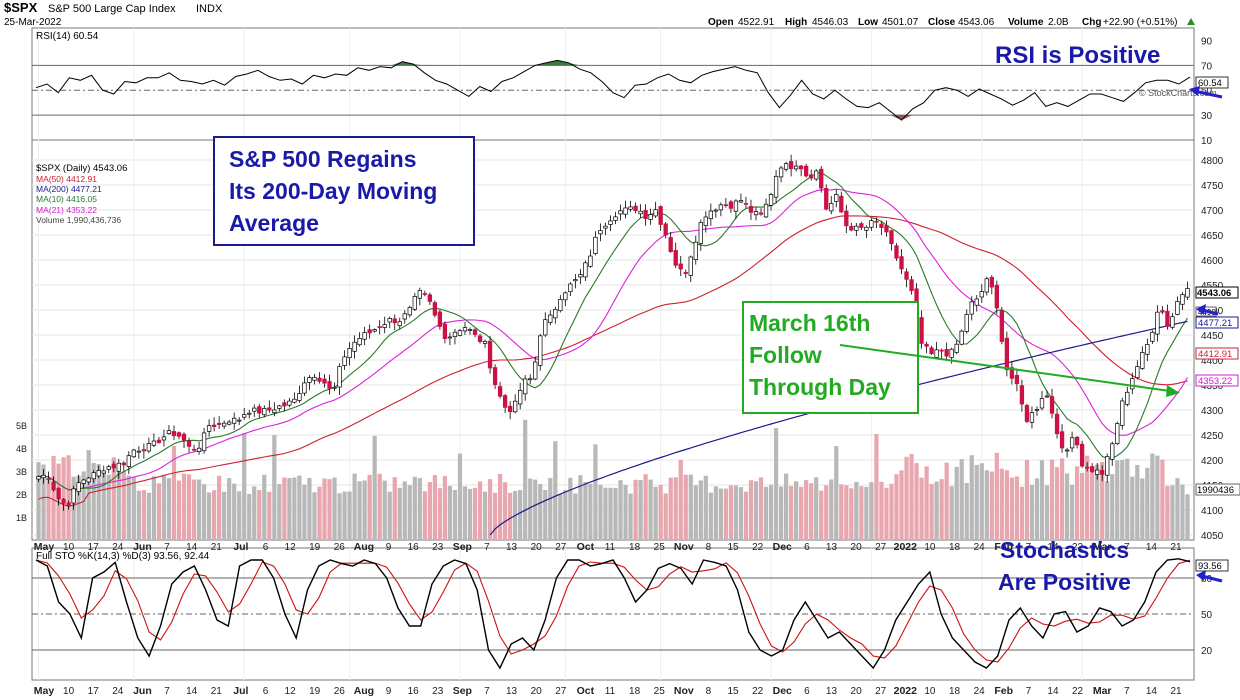 This screenshot has height=700, width=1240. Describe the element at coordinates (1140, 22) in the screenshot. I see `chg-value: +22.90 (+0.51%)` at that location.